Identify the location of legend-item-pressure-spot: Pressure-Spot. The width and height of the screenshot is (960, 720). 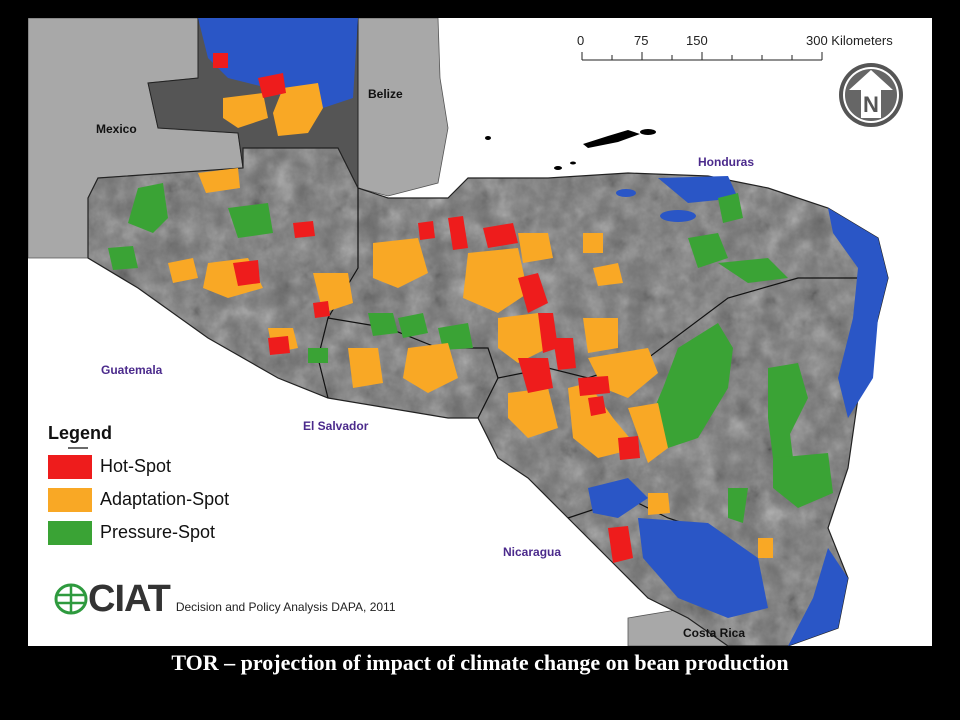
(138, 532).